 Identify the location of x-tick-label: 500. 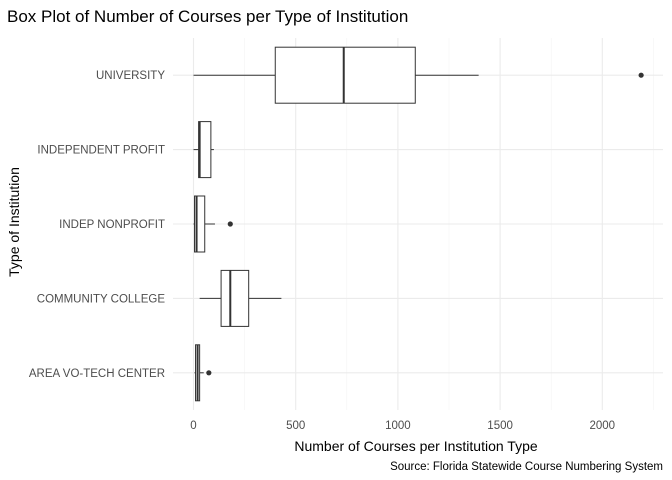
(295, 426).